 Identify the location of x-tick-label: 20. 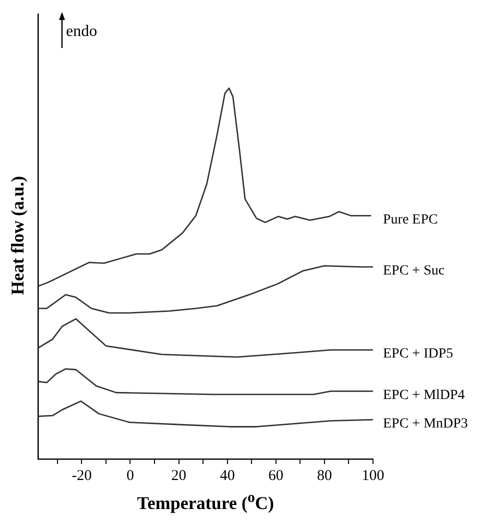
(178, 476).